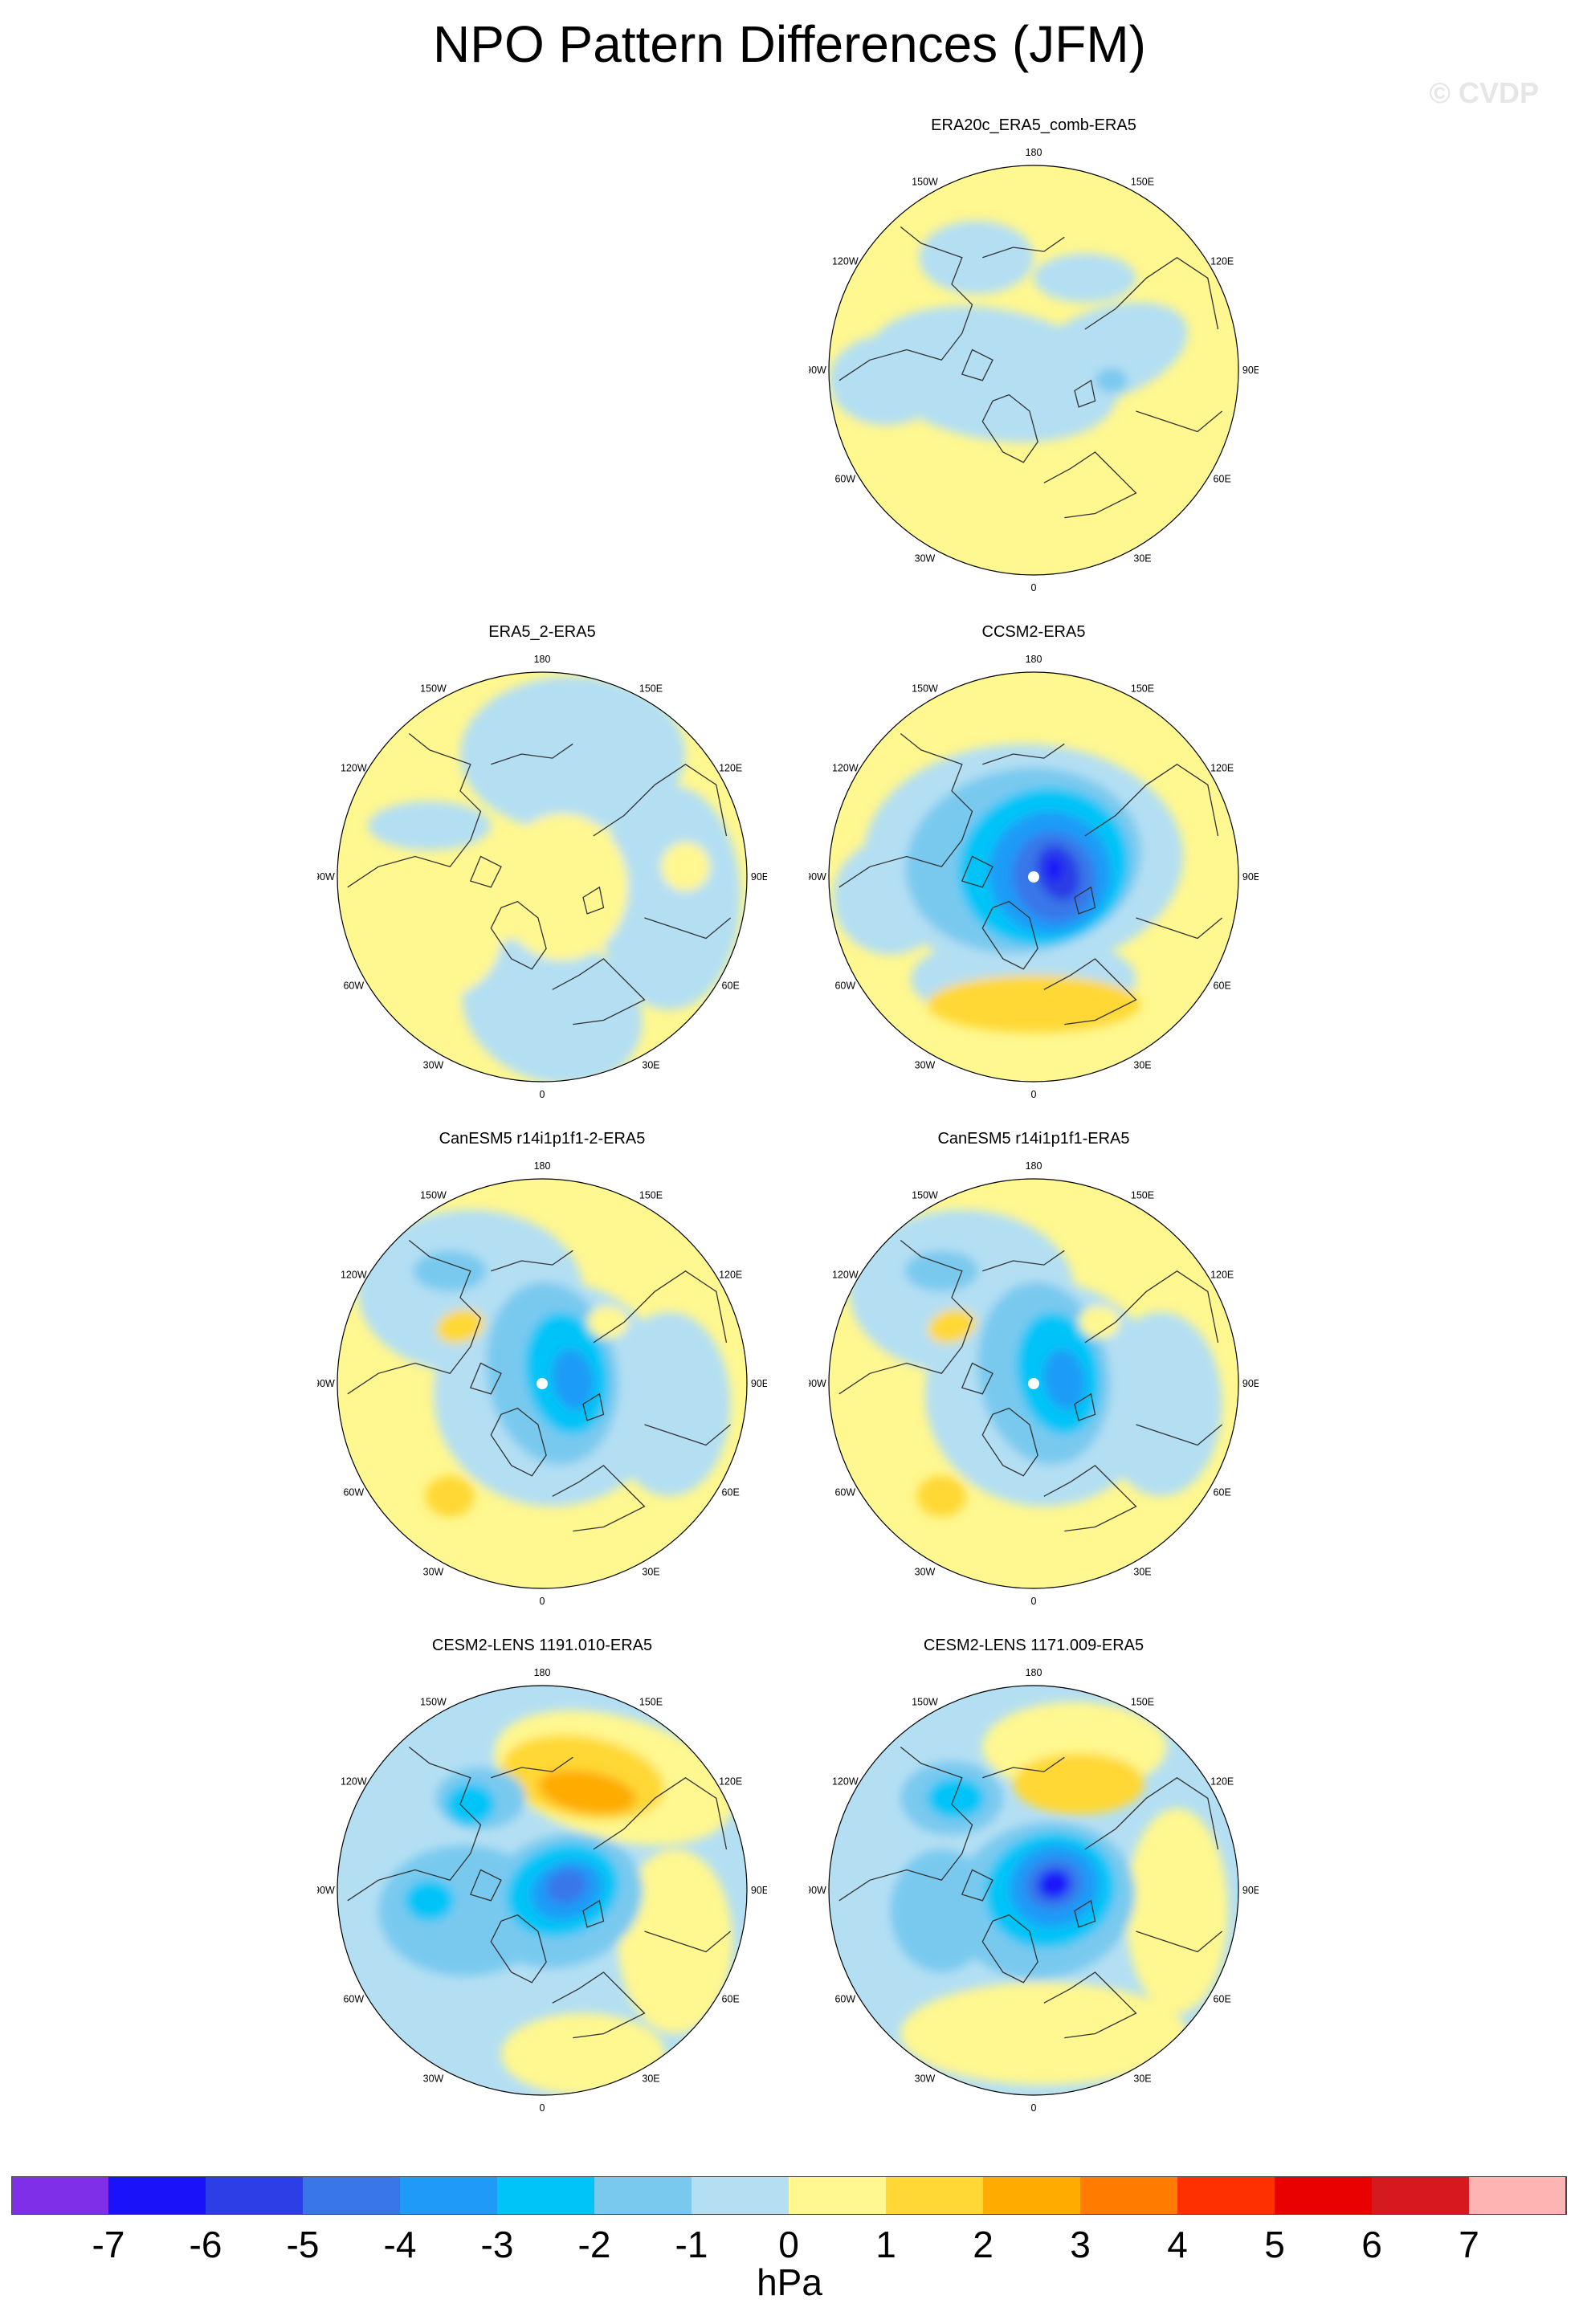 Image resolution: width=1579 pixels, height=2324 pixels. Describe the element at coordinates (731, 1493) in the screenshot. I see `longitude-label: 60E` at that location.